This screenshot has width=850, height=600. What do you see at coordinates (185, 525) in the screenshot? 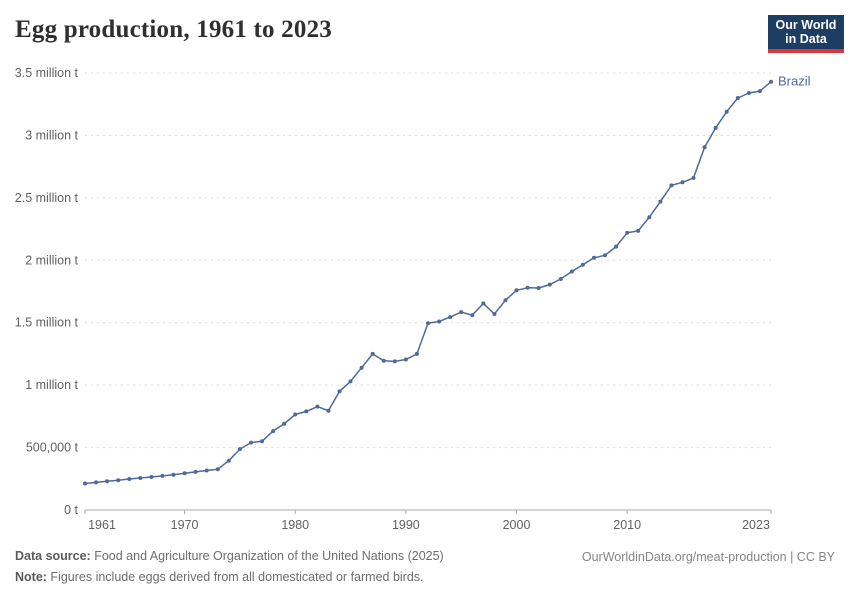
I see `x-axis-label: 1970` at bounding box center [185, 525].